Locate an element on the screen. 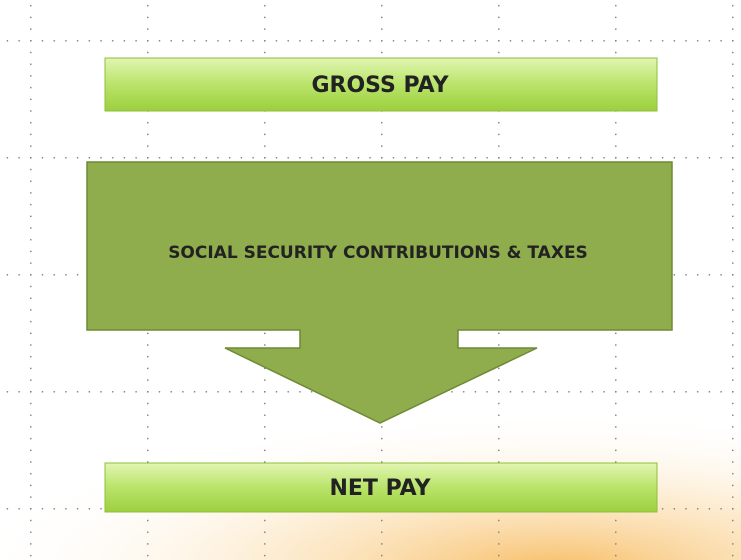  net-pay-box is located at coordinates (381, 487).